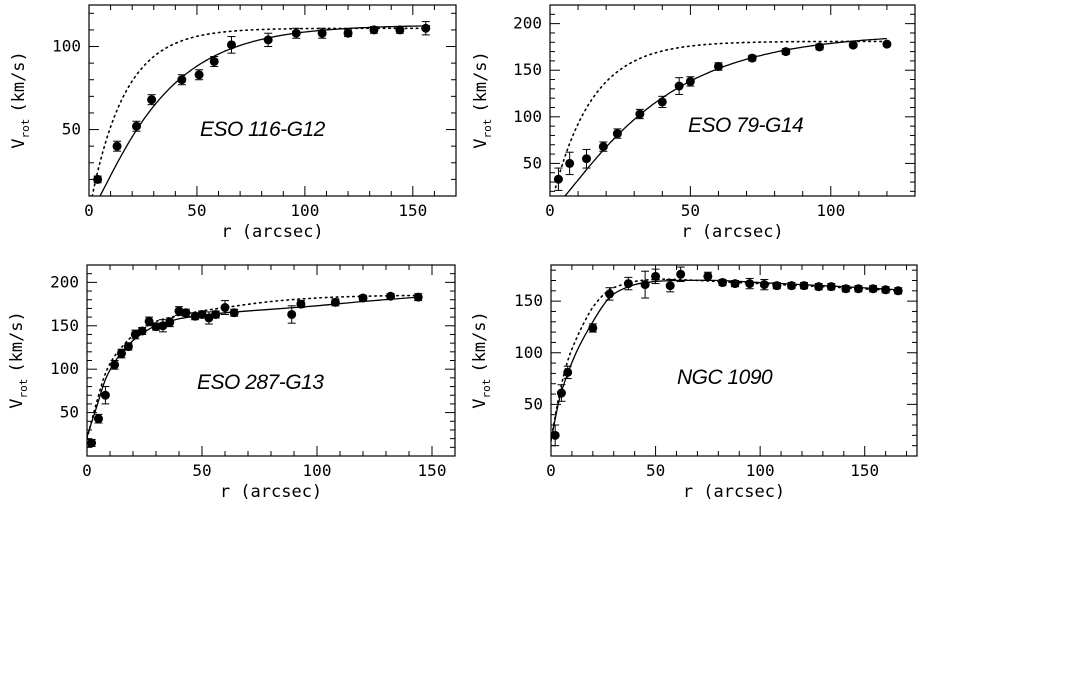 Image resolution: width=1090 pixels, height=675 pixels. Describe the element at coordinates (527, 23) in the screenshot. I see `y-tick-label: 200` at that location.